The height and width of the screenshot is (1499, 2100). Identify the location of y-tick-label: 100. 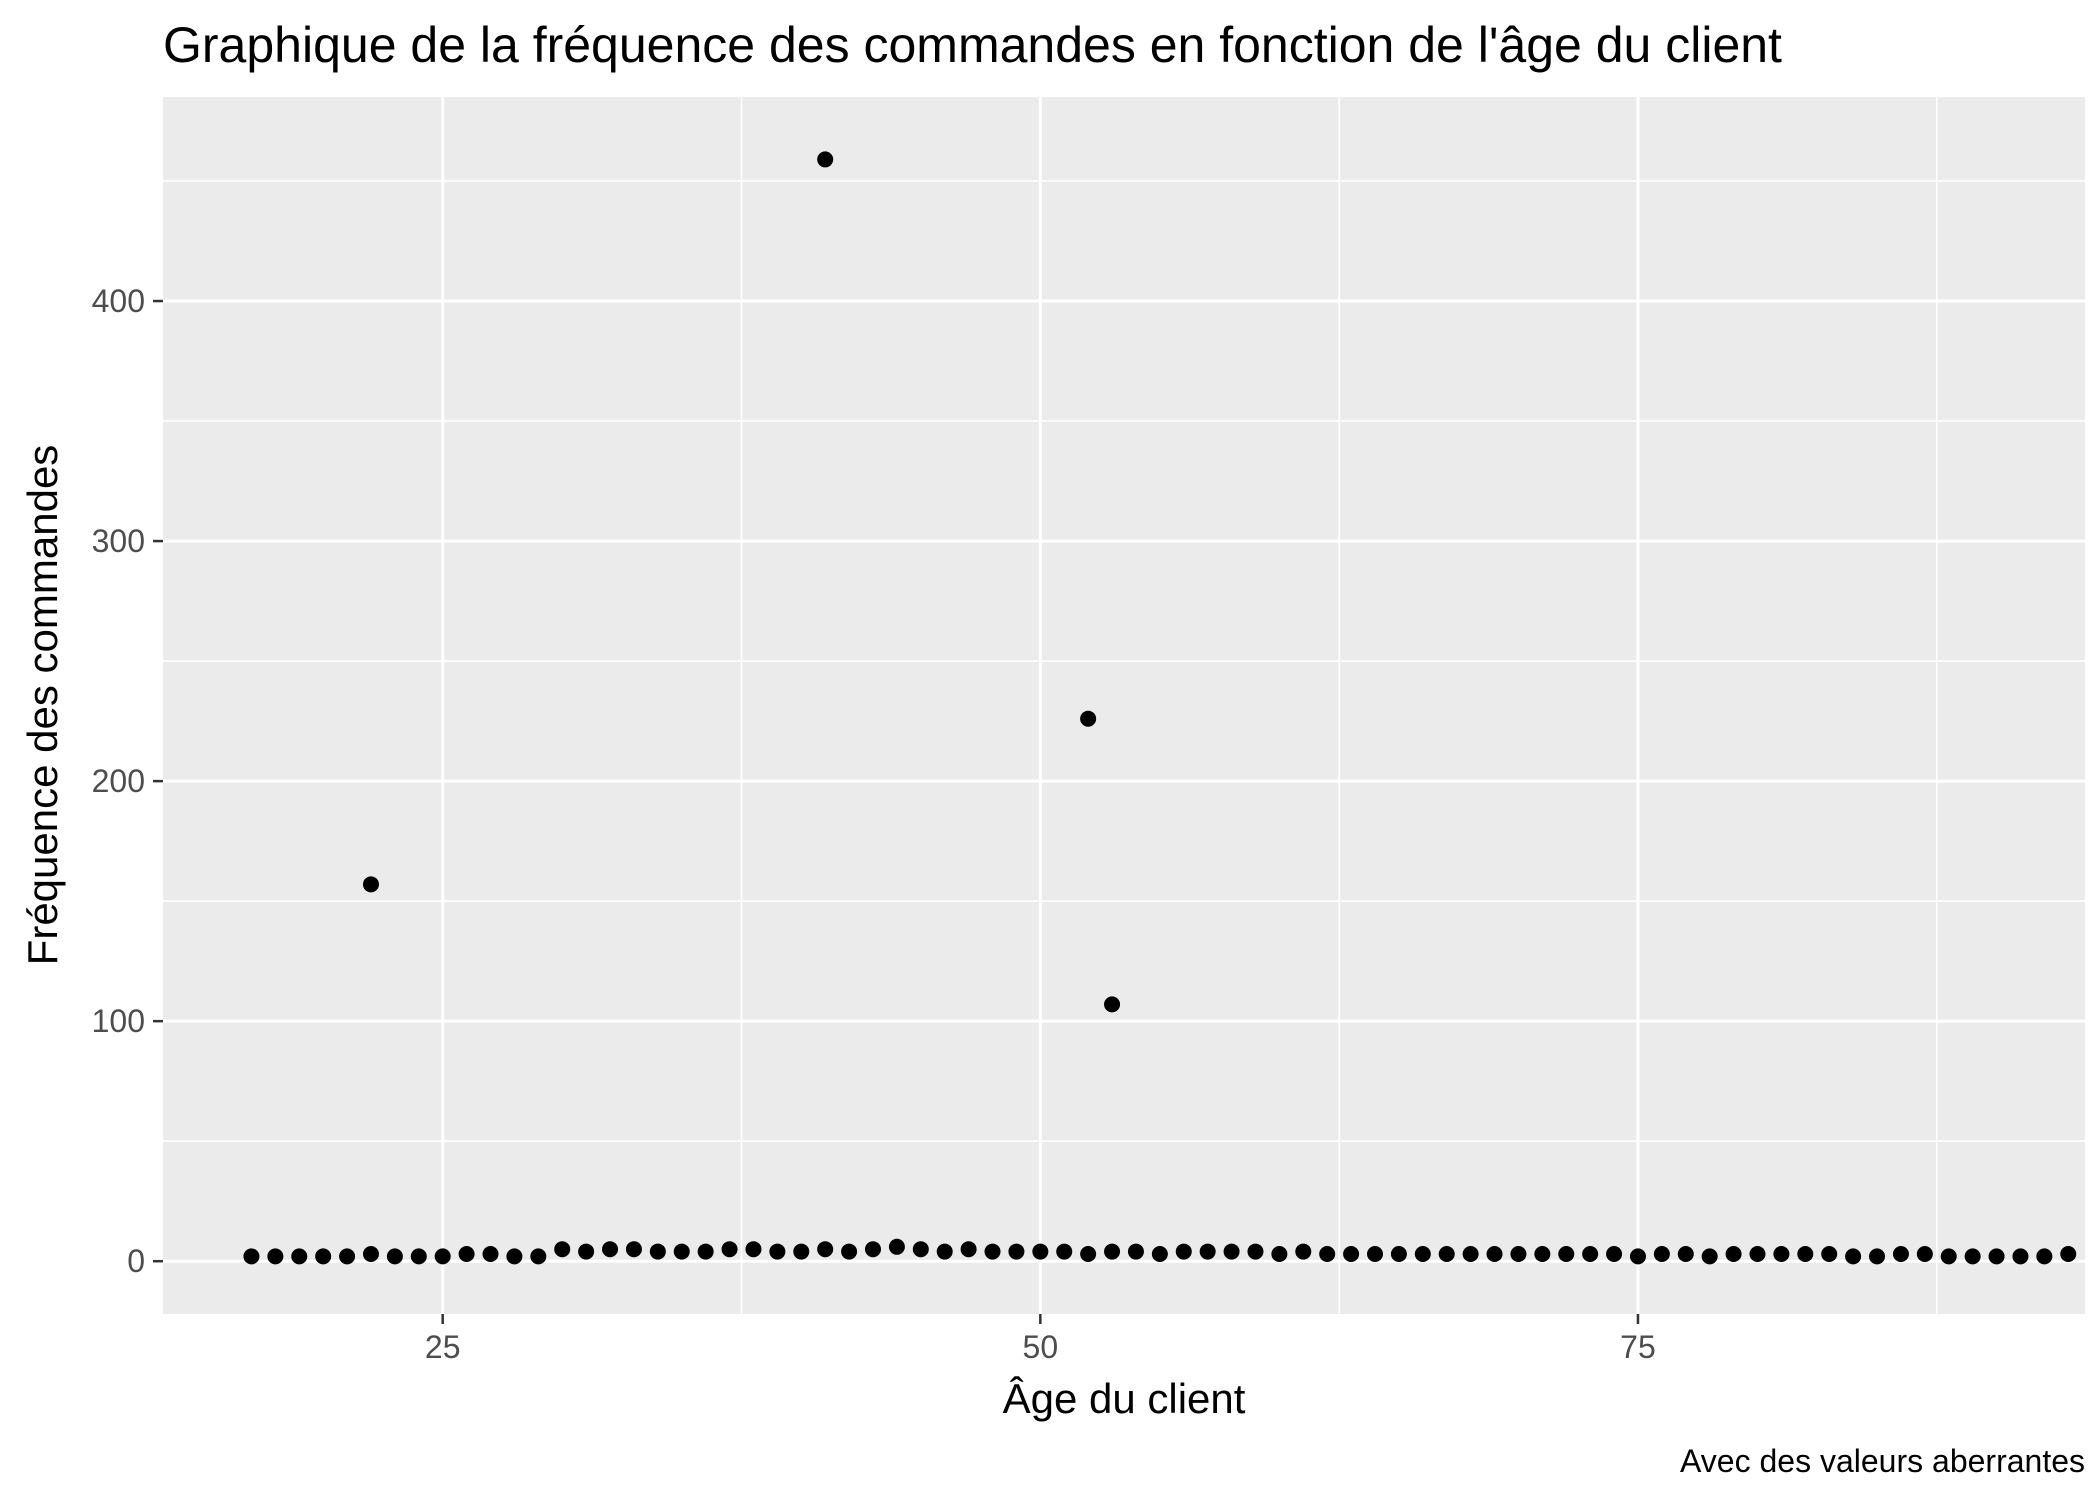
(118, 1021).